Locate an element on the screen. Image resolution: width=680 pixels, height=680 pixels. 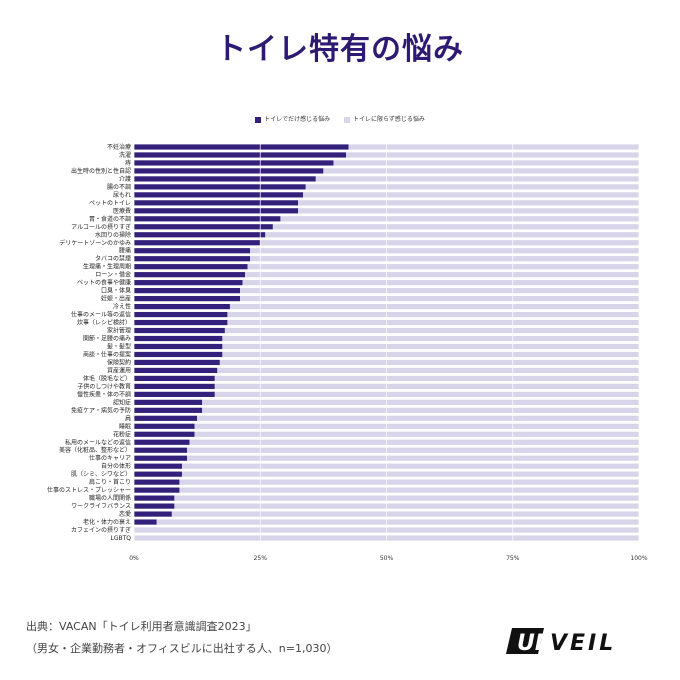
category-label: 慢性疾患・体の不調 is located at coordinates (104, 394).